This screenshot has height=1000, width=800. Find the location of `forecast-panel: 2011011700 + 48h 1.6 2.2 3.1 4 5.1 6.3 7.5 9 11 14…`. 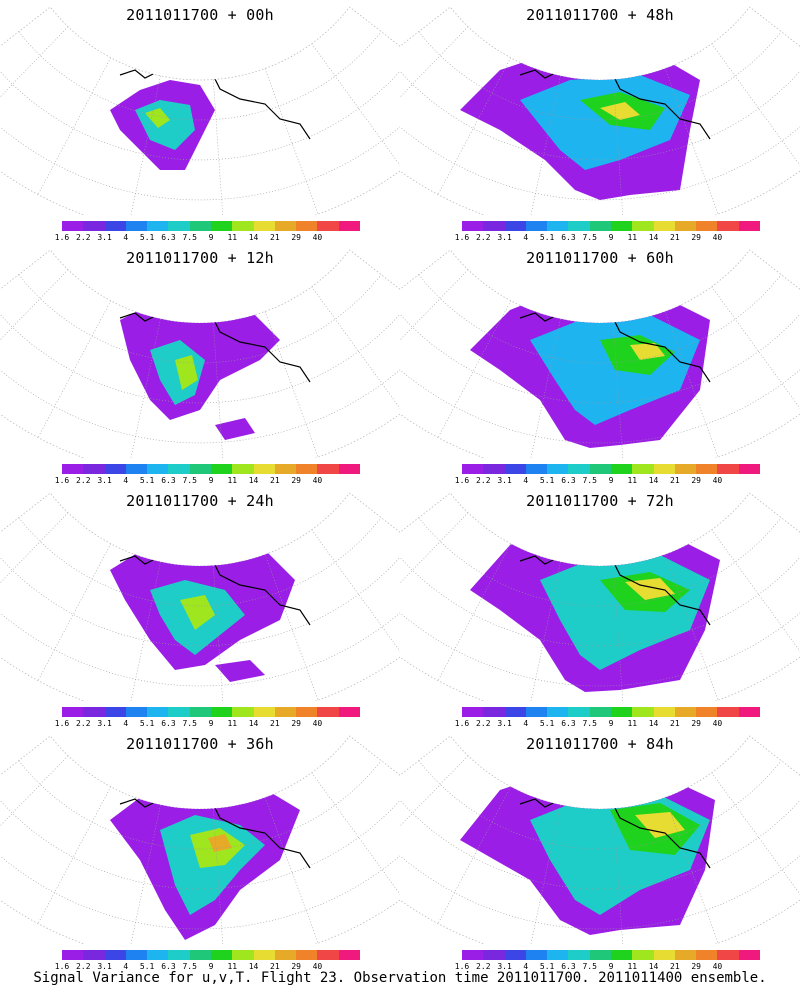

forecast-panel: 2011011700 + 48h 1.6 2.2 3.1 4 5.1 6.3 7.5 9 11 14… is located at coordinates (600, 121).